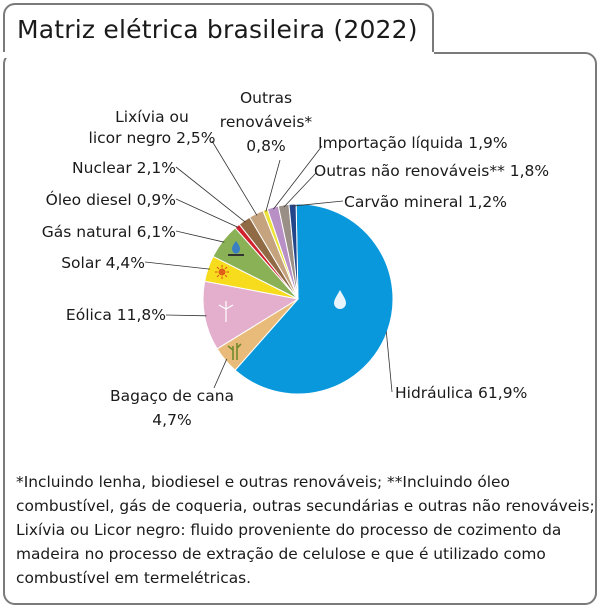 This screenshot has height=610, width=604. What do you see at coordinates (124, 168) in the screenshot?
I see `slice-label-6: Nuclear 2,1%` at bounding box center [124, 168].